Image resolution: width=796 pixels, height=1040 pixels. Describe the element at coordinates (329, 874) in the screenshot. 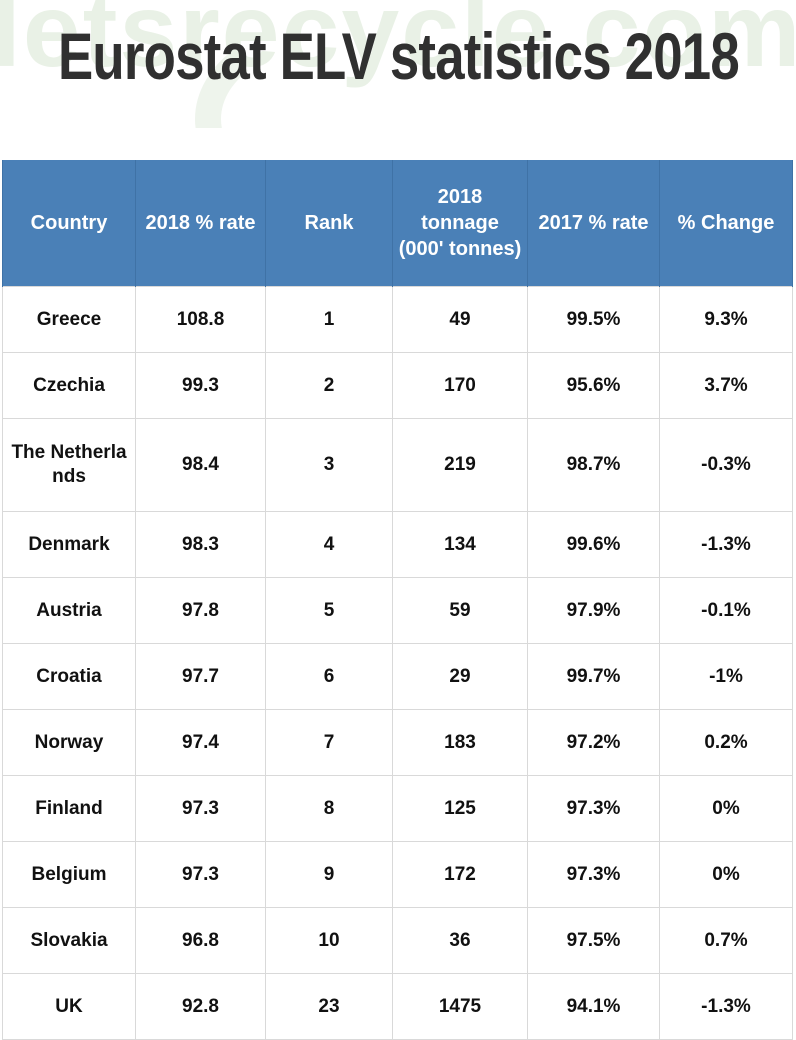

I see `table-cell: 9` at that location.